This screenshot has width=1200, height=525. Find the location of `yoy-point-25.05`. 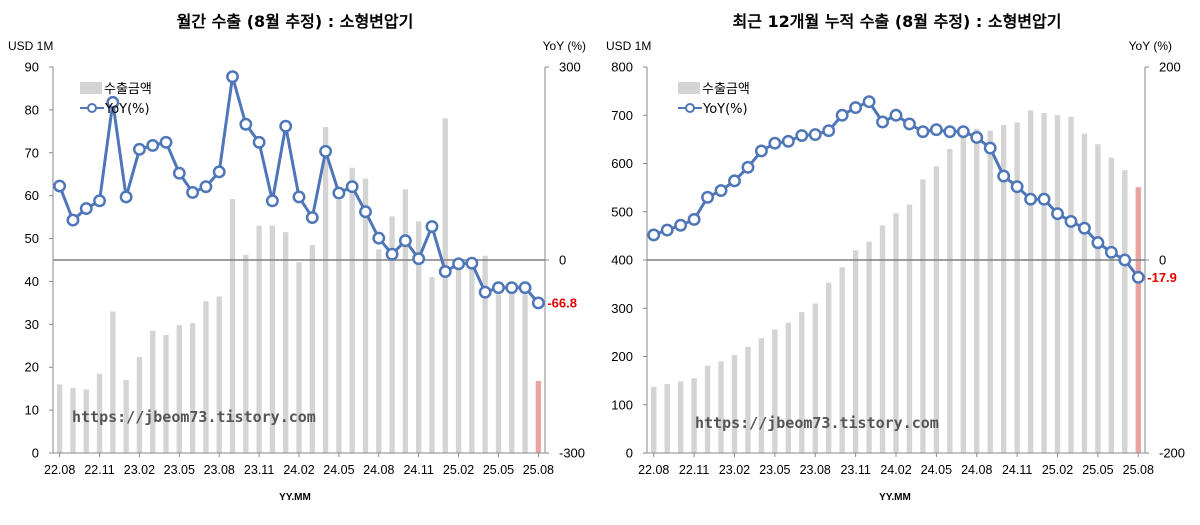

yoy-point-25.05 is located at coordinates (498, 288).